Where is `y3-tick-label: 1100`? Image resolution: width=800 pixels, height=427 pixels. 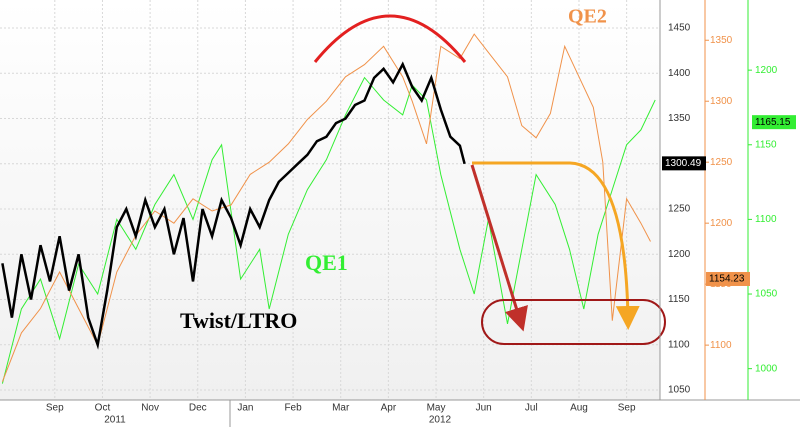
y3-tick-label: 1100 is located at coordinates (766, 219).